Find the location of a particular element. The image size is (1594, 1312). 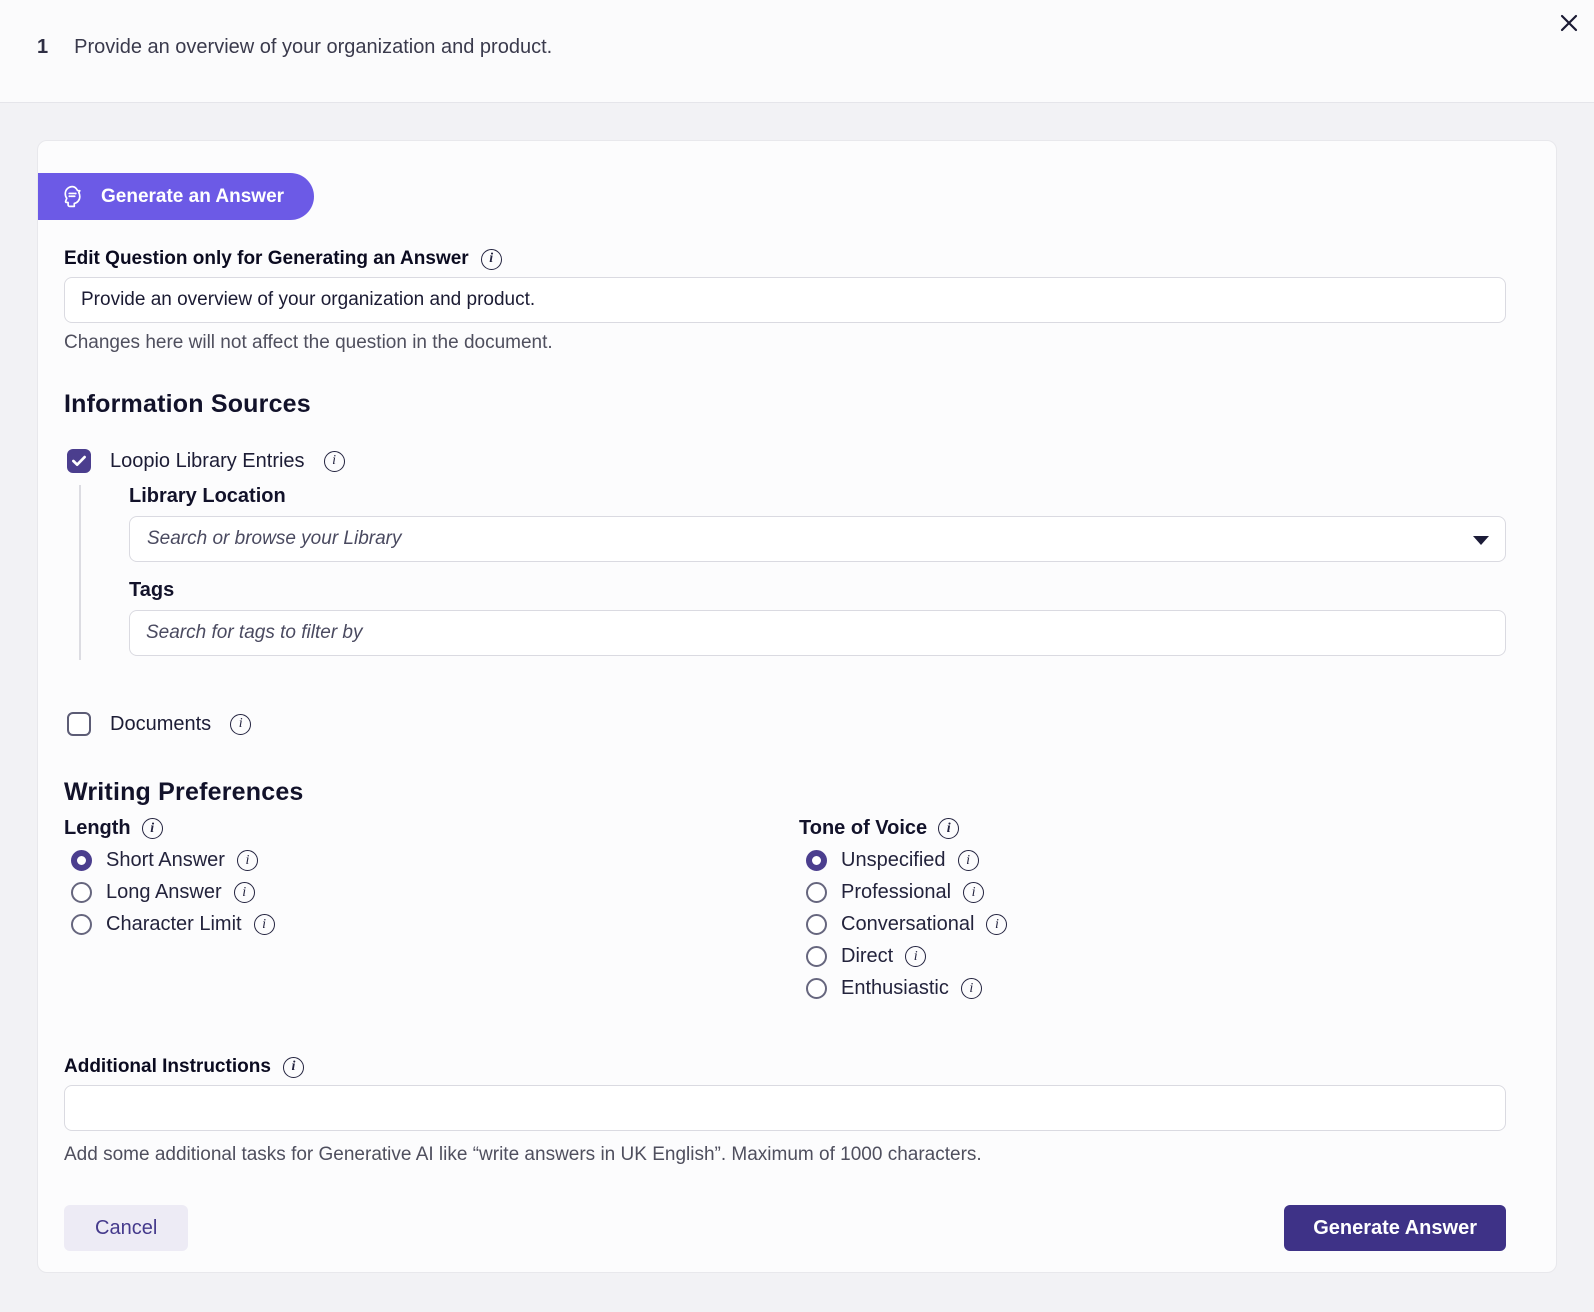

radio-row-long-answer: Long Answer i is located at coordinates (435, 892).